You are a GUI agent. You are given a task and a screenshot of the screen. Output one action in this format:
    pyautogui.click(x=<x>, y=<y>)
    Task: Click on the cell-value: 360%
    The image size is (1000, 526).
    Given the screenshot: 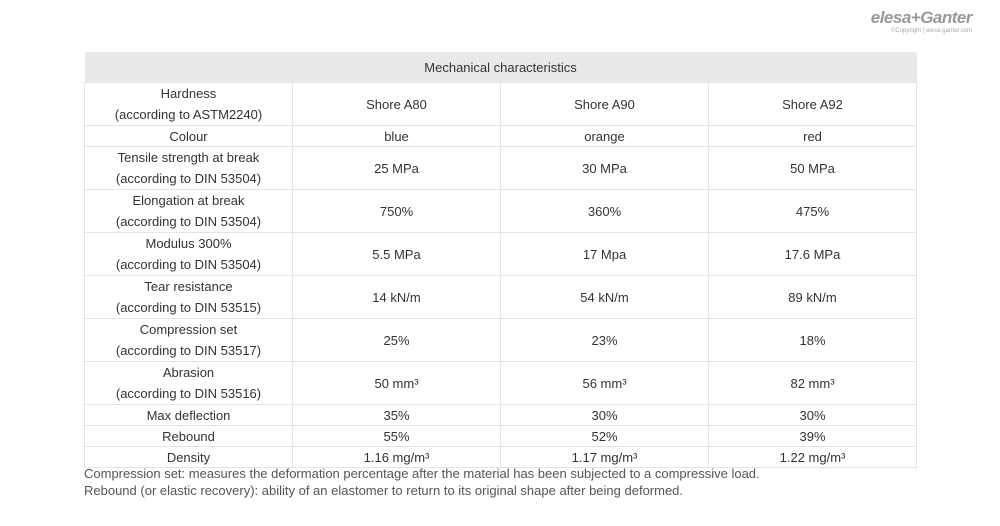 What is the action you would take?
    pyautogui.click(x=604, y=211)
    